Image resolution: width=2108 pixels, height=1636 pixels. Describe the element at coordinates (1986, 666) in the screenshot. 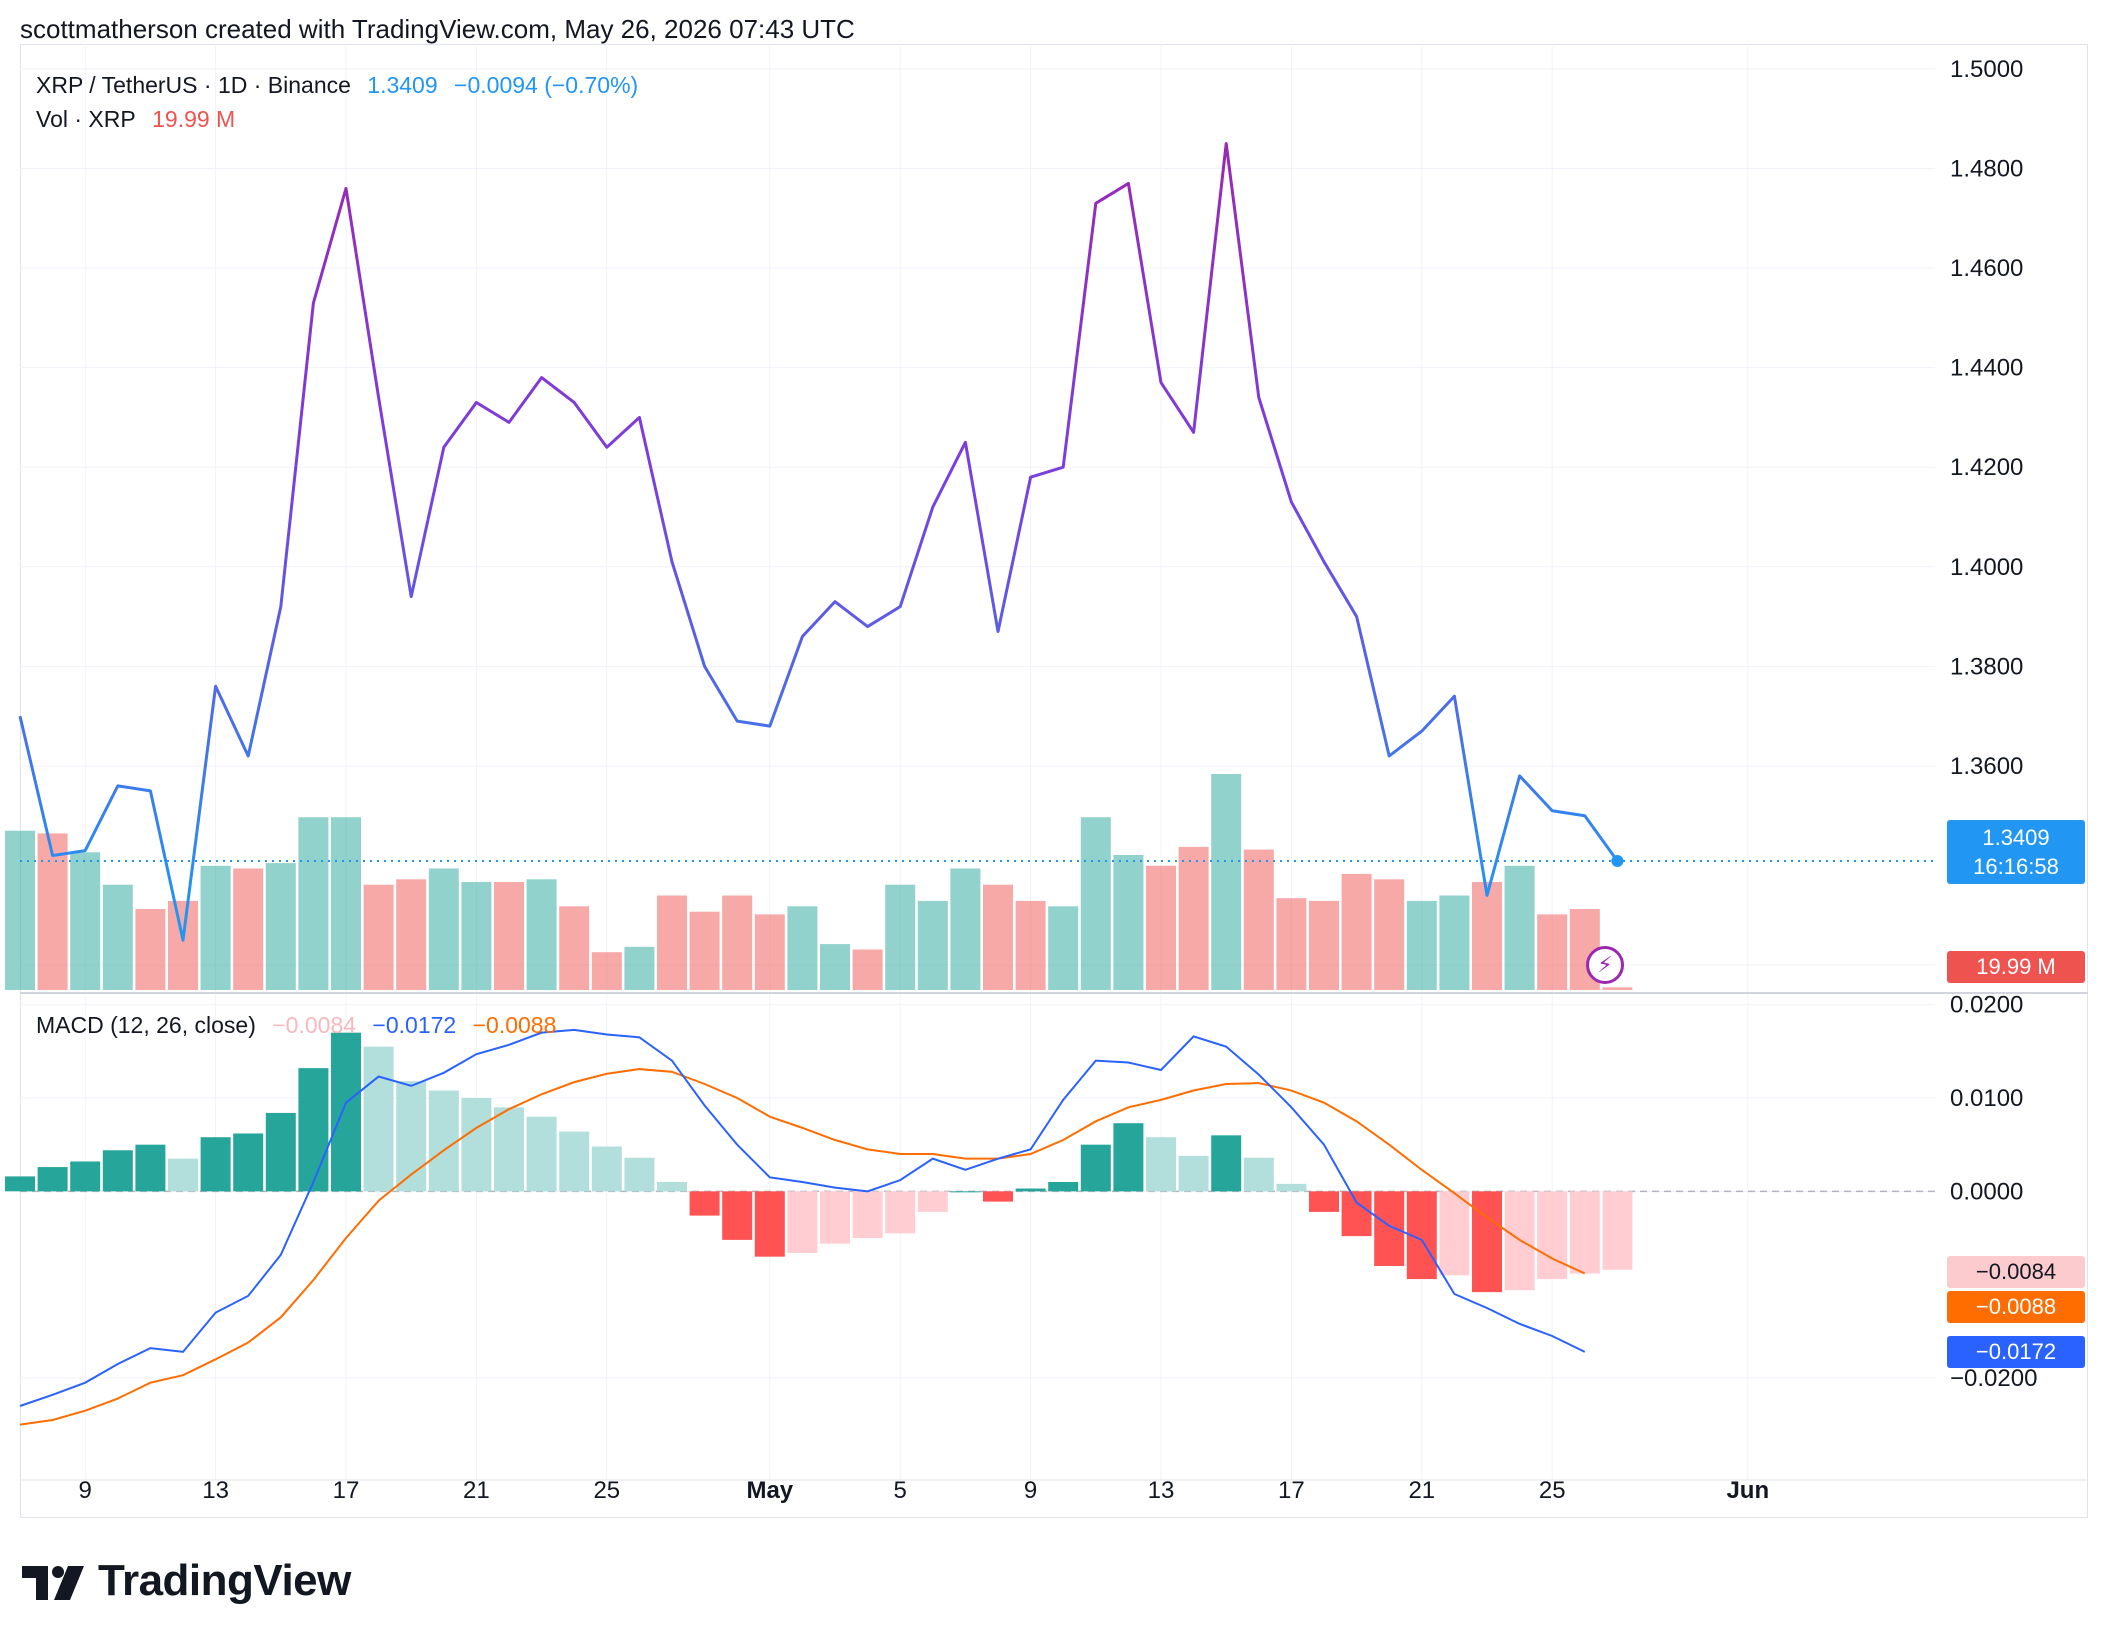

I see `price-axis-label: 1.3800` at that location.